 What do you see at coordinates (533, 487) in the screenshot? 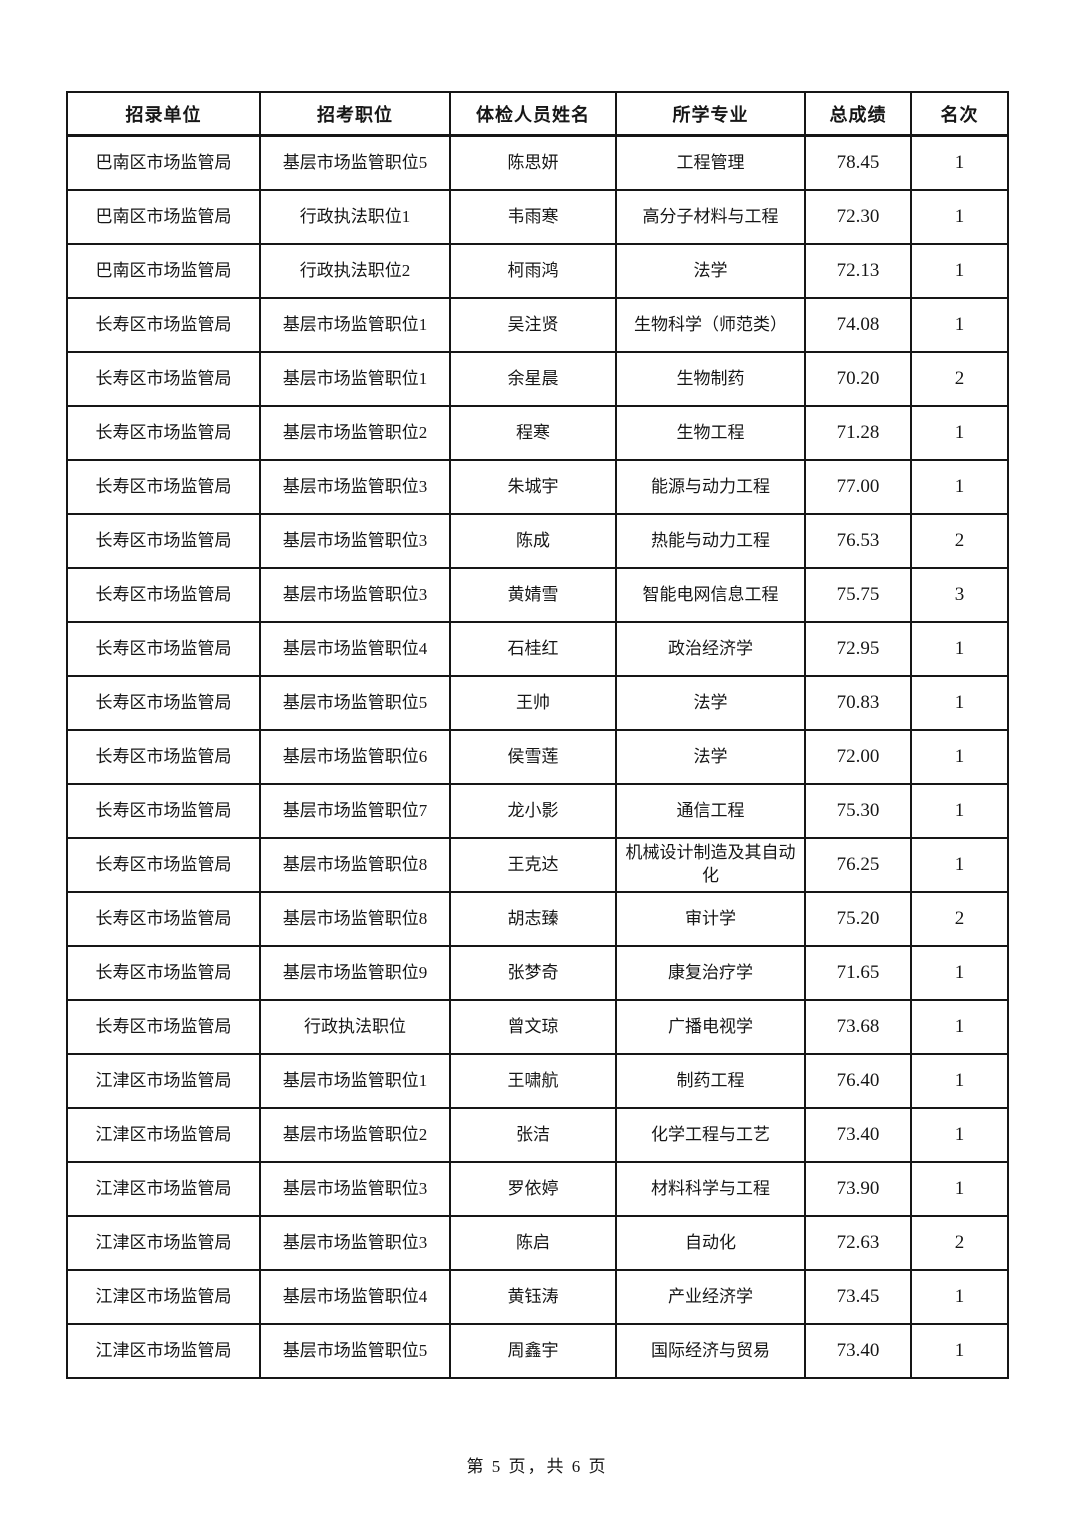
I see `cell-candidate-name: 朱城宇` at bounding box center [533, 487].